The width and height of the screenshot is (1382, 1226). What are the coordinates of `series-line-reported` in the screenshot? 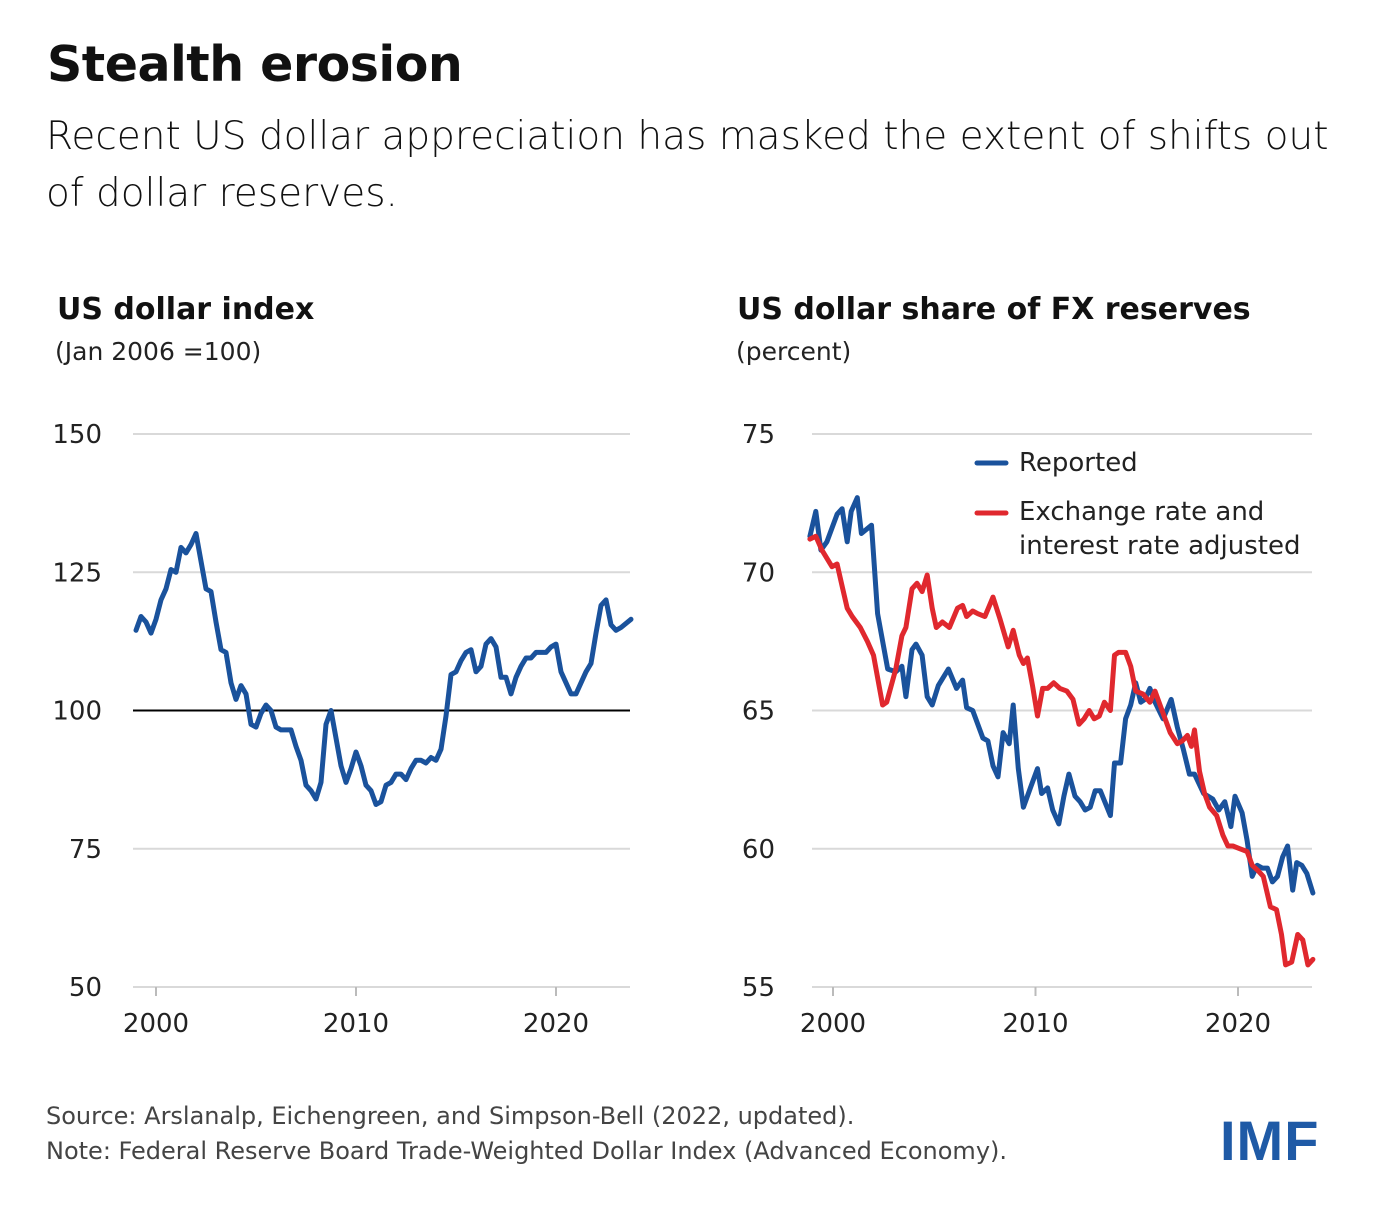 It's located at (1061, 695).